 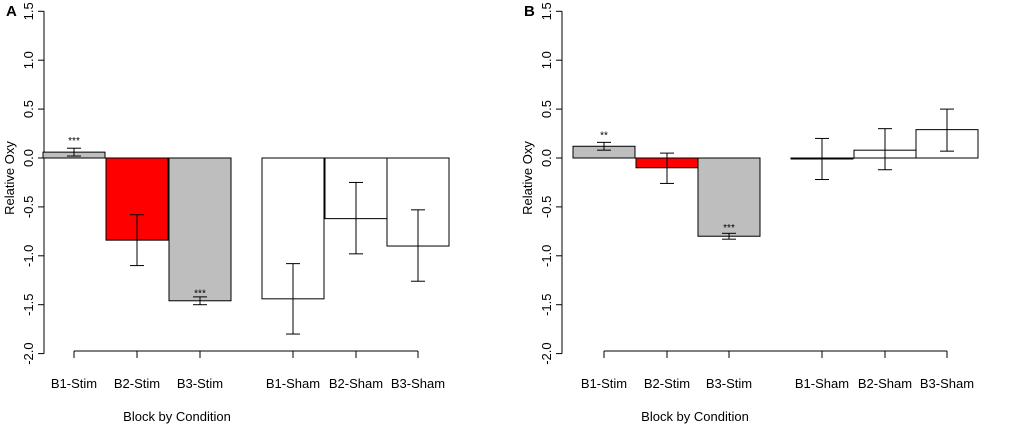 I want to click on significance-label: **, so click(x=604, y=135).